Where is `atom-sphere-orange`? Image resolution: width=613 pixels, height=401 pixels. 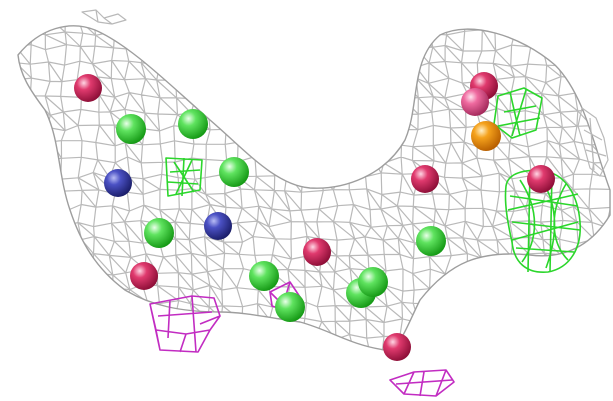
atom-sphere-orange is located at coordinates (486, 136).